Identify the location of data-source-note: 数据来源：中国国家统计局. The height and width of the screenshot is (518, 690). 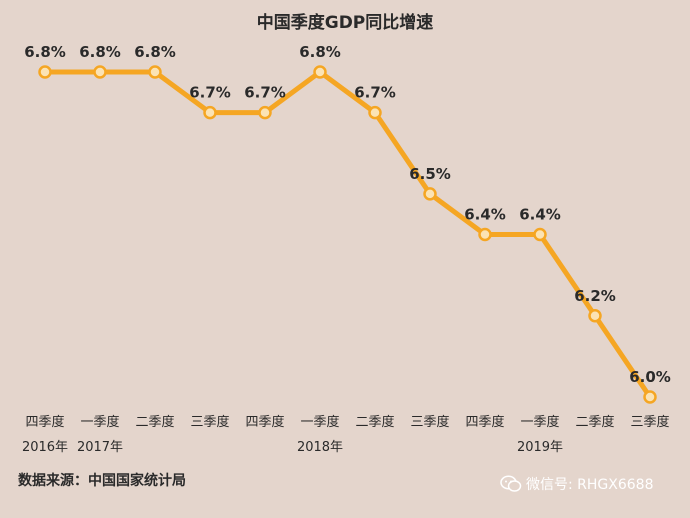
(102, 481).